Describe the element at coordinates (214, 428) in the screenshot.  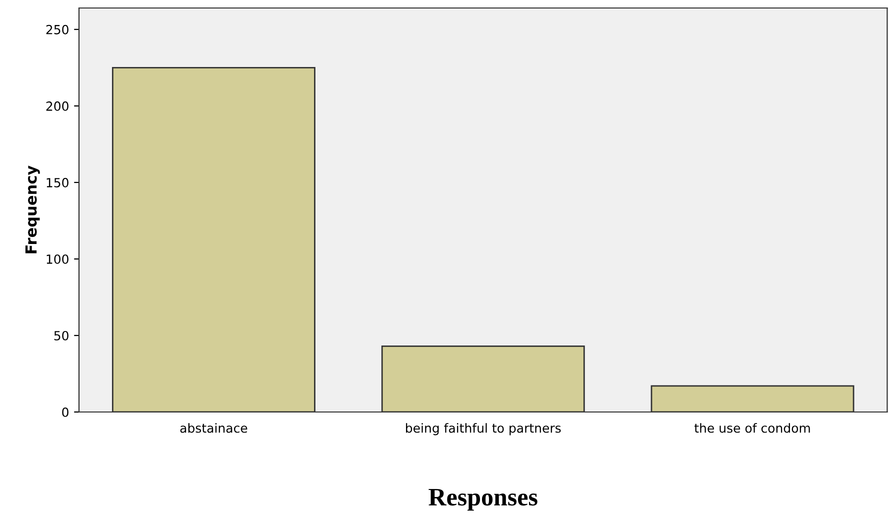
I see `x-tick-label: abstainace` at that location.